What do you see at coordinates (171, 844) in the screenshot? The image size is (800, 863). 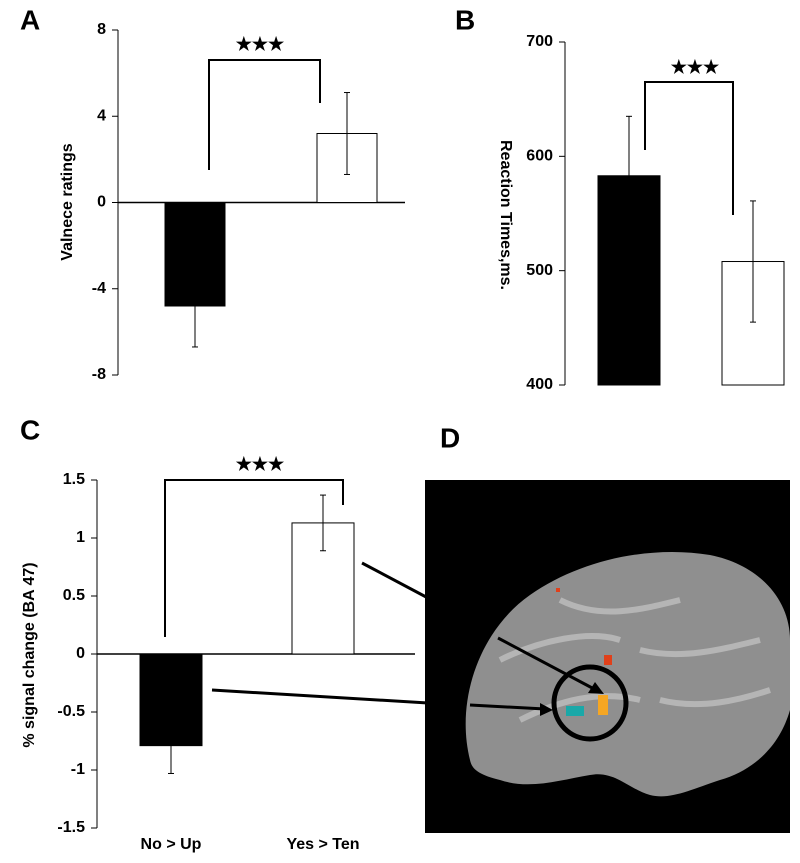 I see `x-tick-label: No > Up` at bounding box center [171, 844].